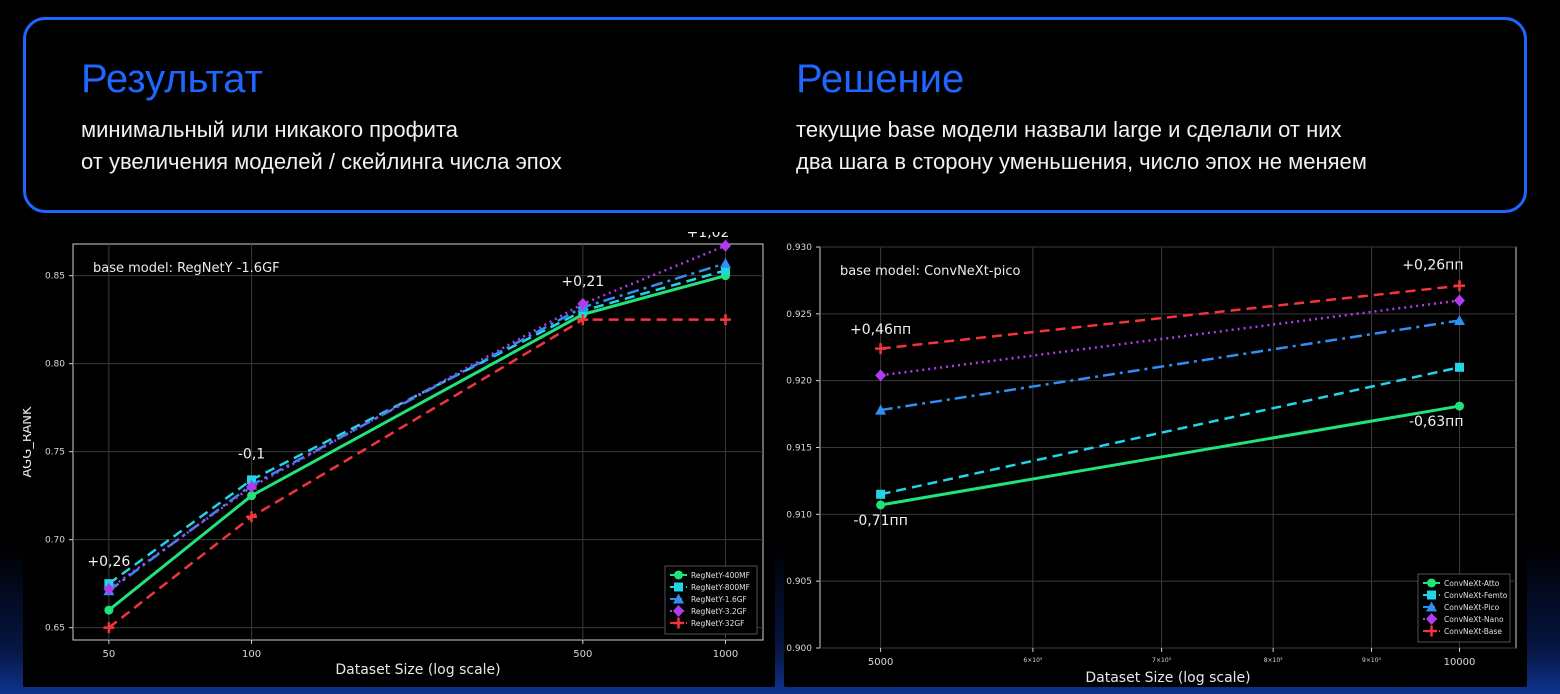 The height and width of the screenshot is (694, 1560). Describe the element at coordinates (799, 248) in the screenshot. I see `y-tick-label: 0.930` at that location.